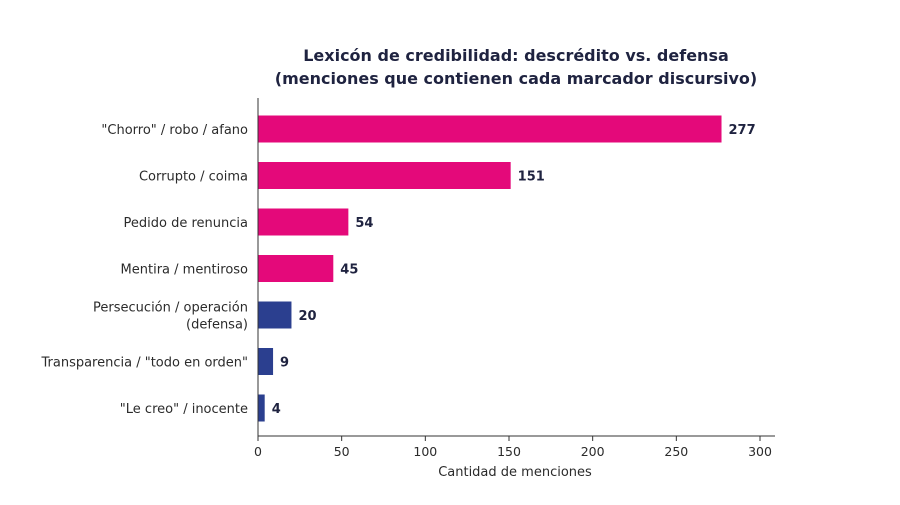 Image resolution: width=900 pixels, height=505 pixels. I want to click on x-tick-label-300: 300, so click(760, 451).